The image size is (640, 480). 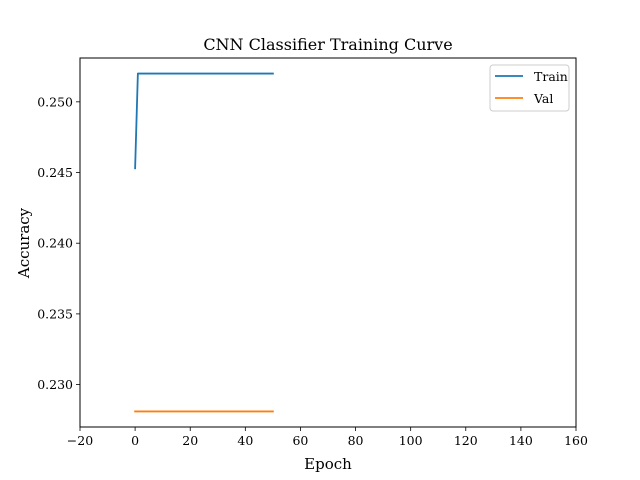 What do you see at coordinates (55, 101) in the screenshot?
I see `y-tick-label: 0.250` at bounding box center [55, 101].